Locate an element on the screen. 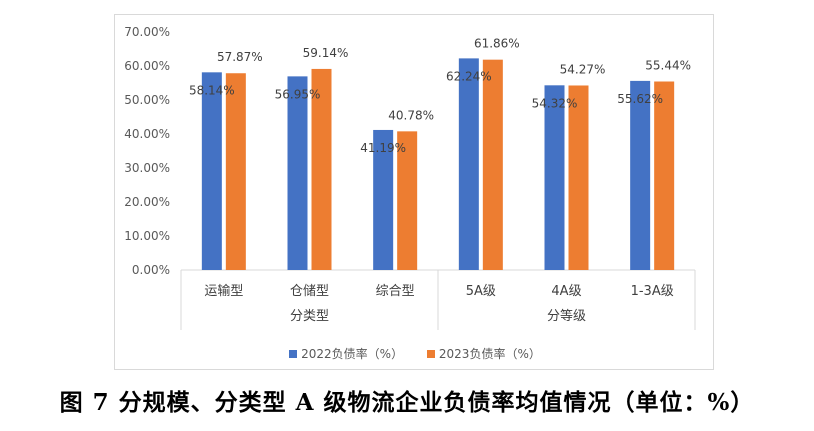  data-label-2023: 57.87% is located at coordinates (240, 57).